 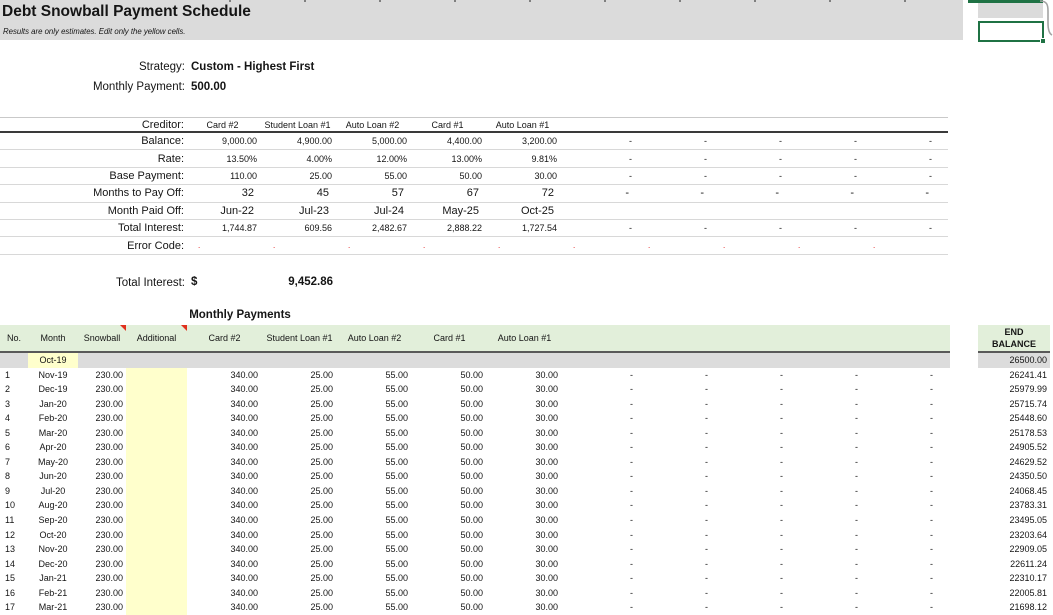 What do you see at coordinates (372, 124) in the screenshot?
I see `creditor-cell: Auto Loan #2` at bounding box center [372, 124].